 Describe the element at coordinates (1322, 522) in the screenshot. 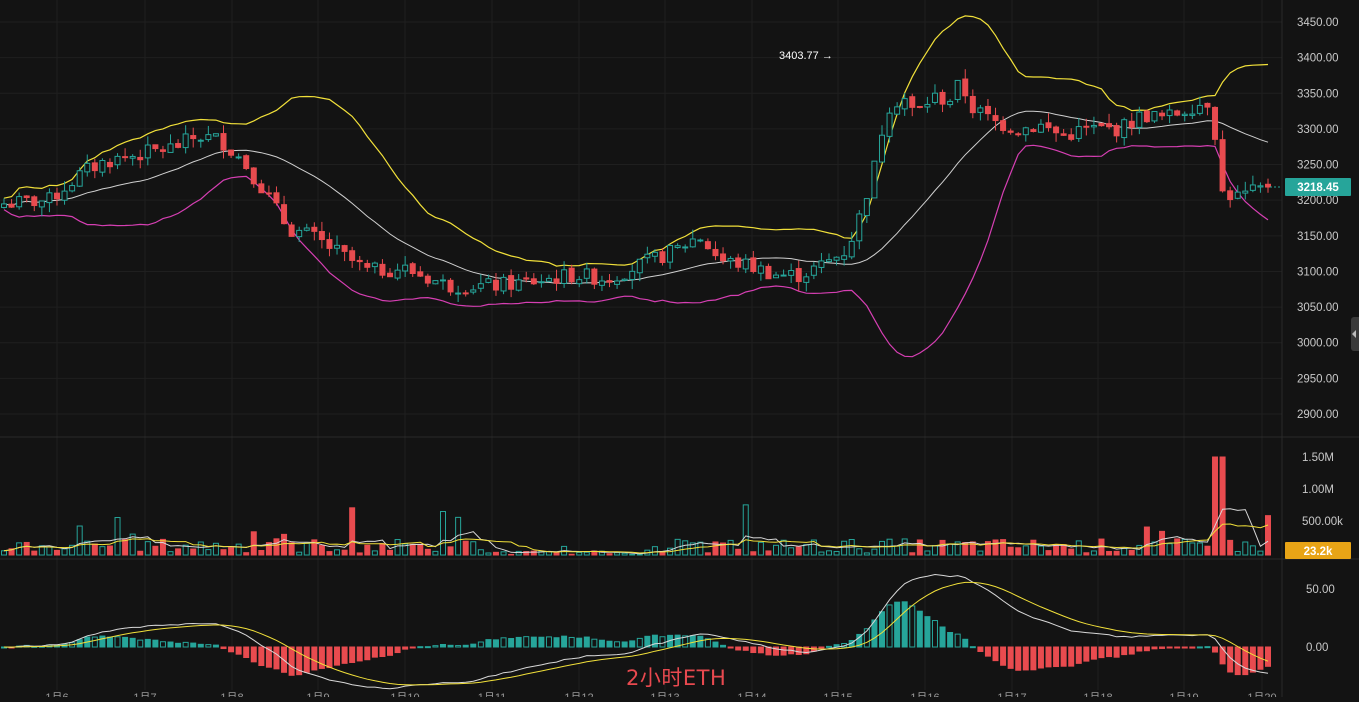

I see `volume-tick-label: 500.00k` at that location.